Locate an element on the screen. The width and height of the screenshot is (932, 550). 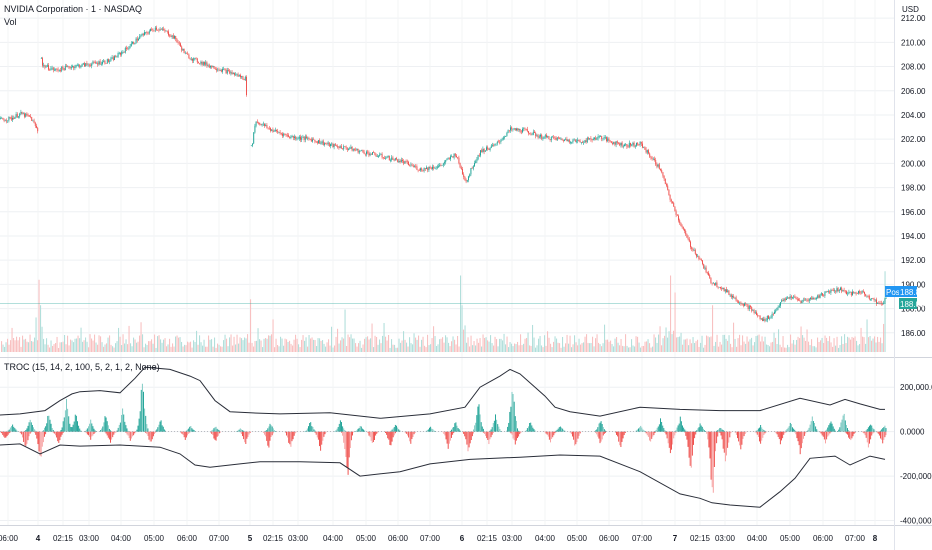
time-tick-label: 04:00 is located at coordinates (757, 538).